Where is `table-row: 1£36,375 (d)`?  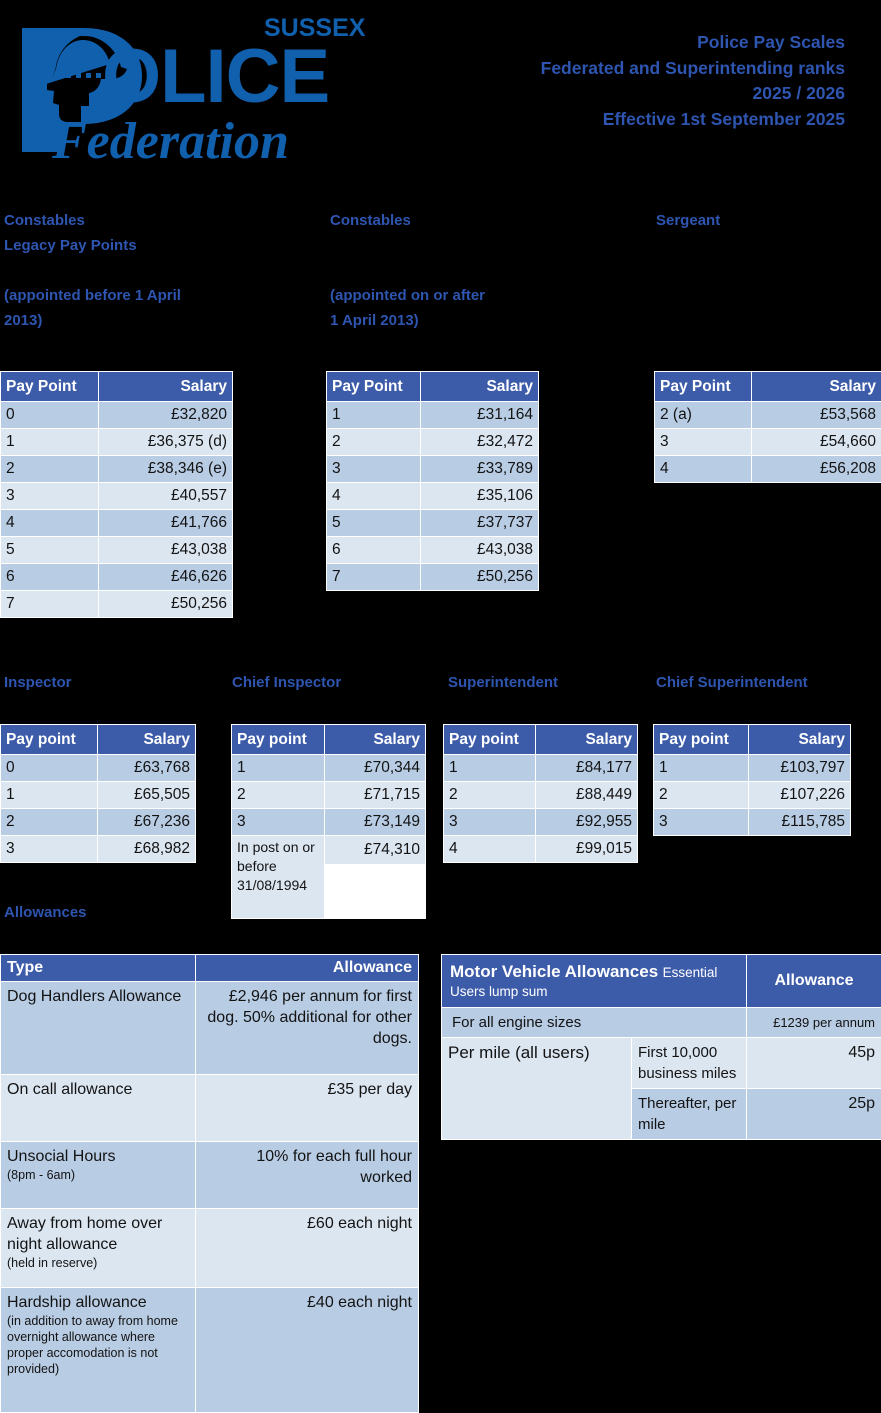 table-row: 1£36,375 (d) is located at coordinates (117, 442).